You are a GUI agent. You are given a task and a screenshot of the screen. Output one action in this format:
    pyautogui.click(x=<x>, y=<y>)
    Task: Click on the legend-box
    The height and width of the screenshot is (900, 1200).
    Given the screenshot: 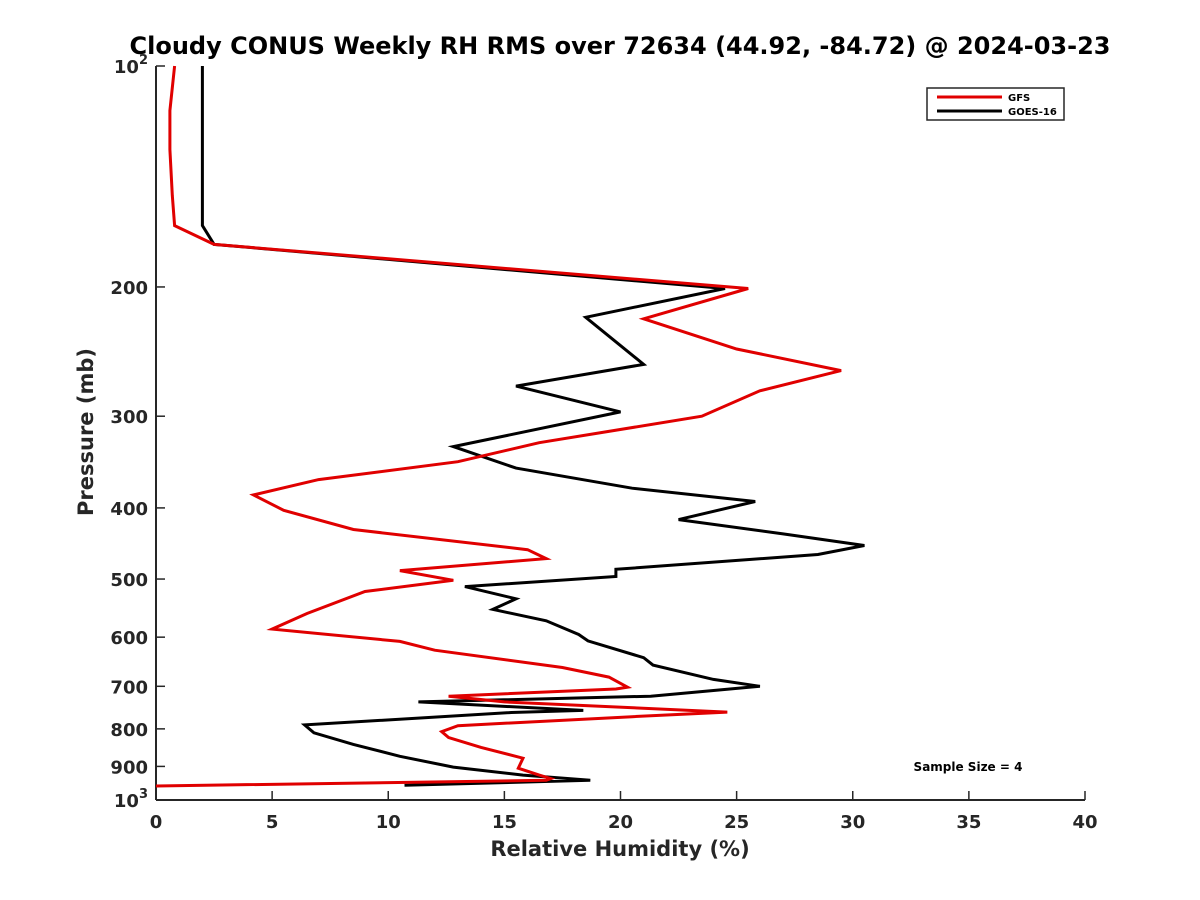 What is the action you would take?
    pyautogui.click(x=995, y=104)
    